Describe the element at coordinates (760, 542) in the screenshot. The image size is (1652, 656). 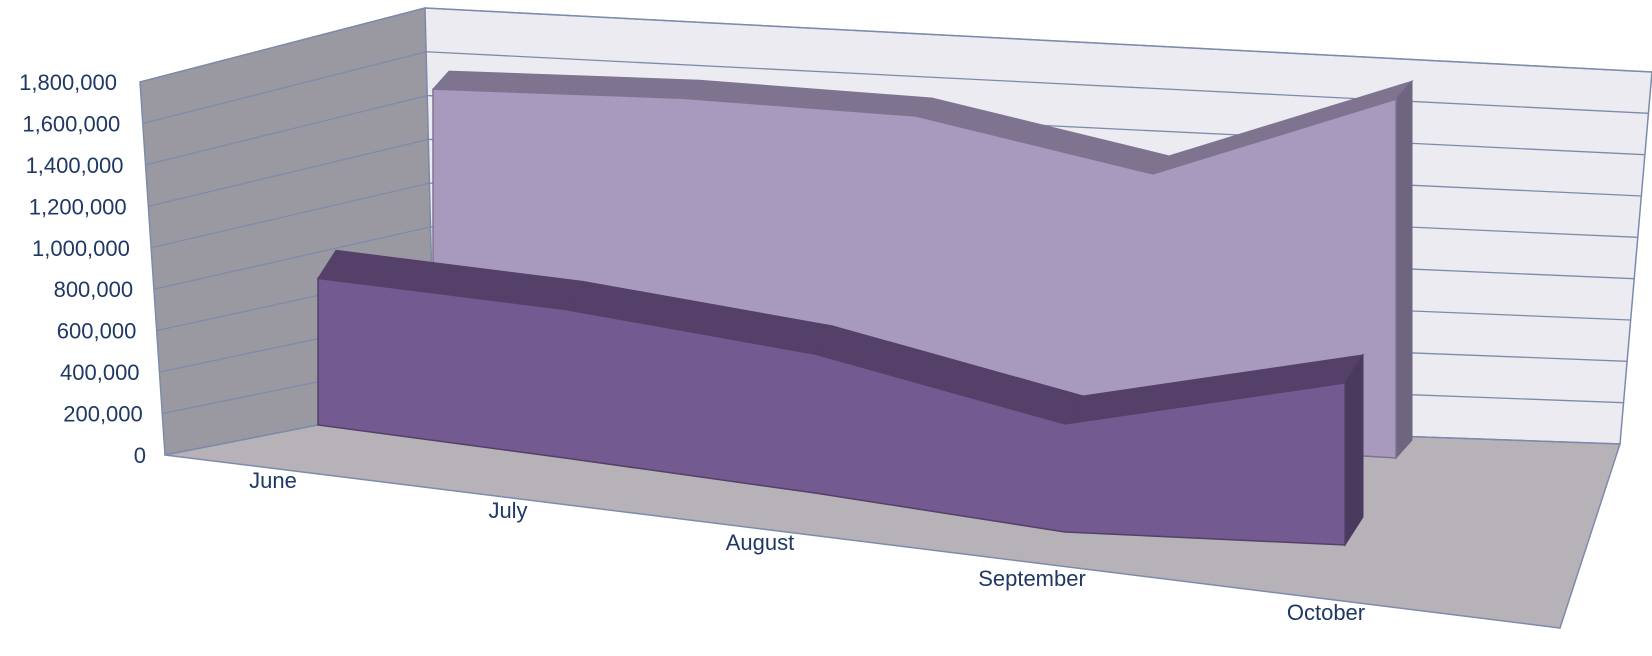
I see `x-category-label: August` at that location.